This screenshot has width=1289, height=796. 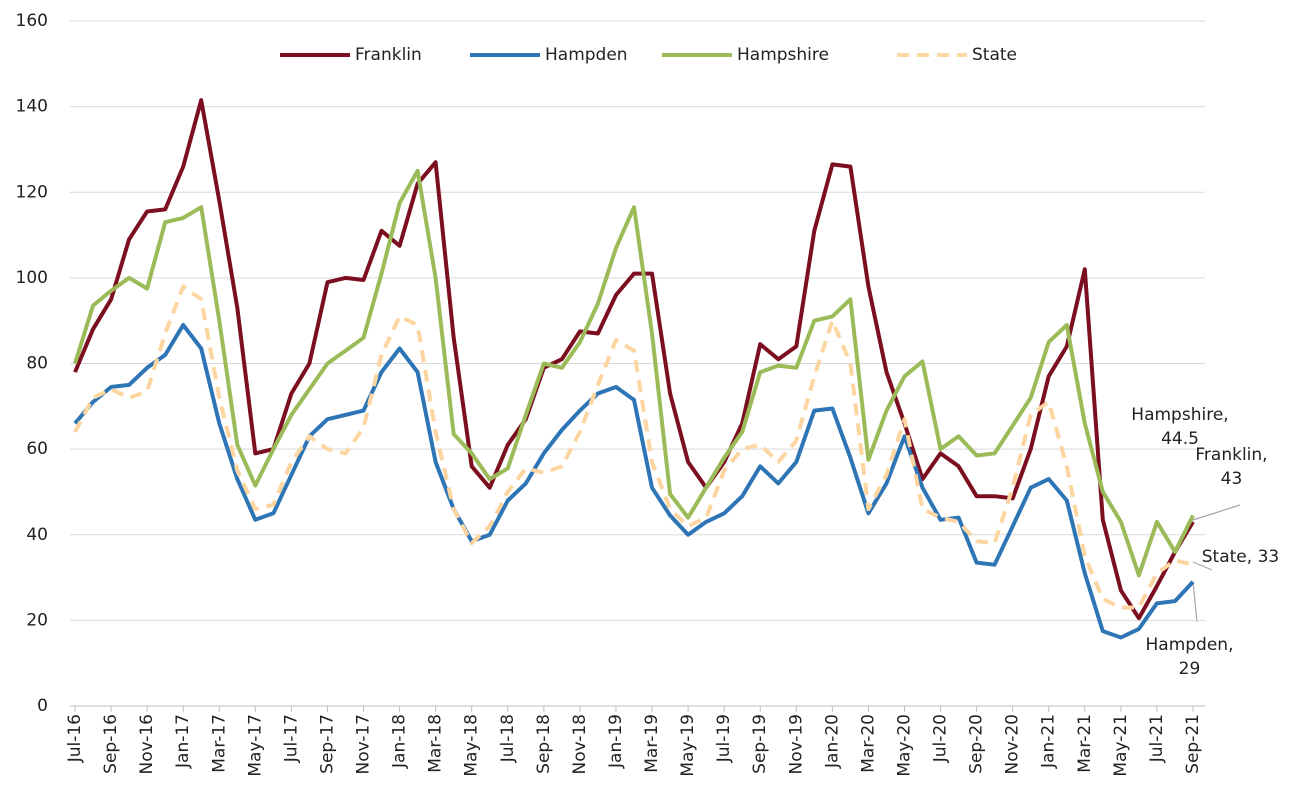 What do you see at coordinates (37, 364) in the screenshot?
I see `y-tick-label: 80` at bounding box center [37, 364].